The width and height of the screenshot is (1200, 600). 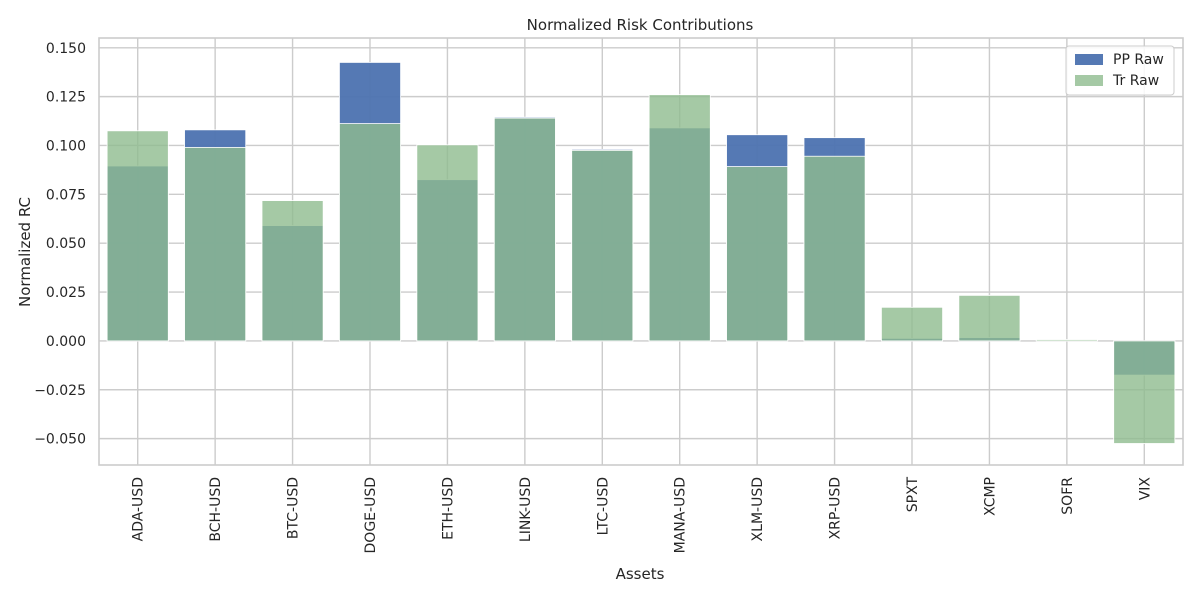 What do you see at coordinates (216, 509) in the screenshot?
I see `x-tick-label: BCH-USD` at bounding box center [216, 509].